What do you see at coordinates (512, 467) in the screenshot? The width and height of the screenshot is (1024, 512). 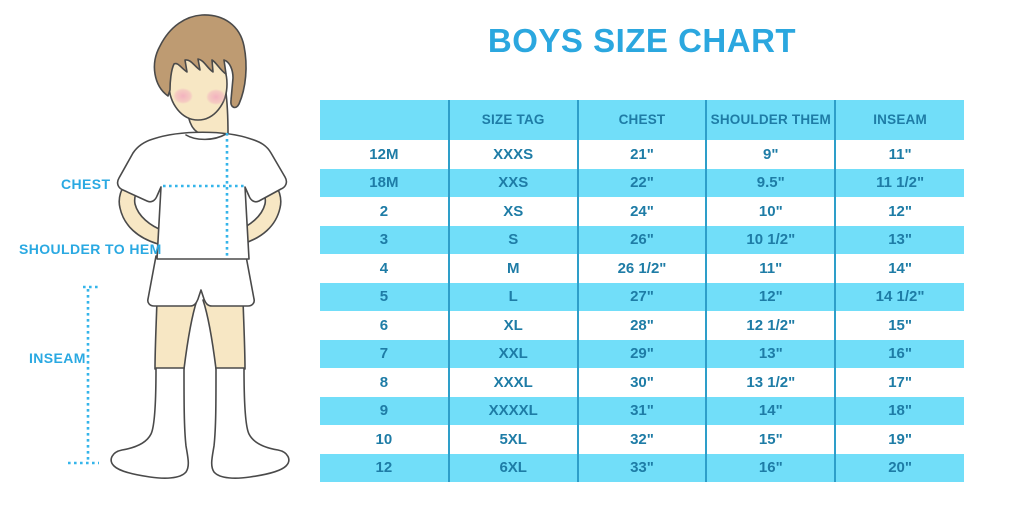 I see `cell-size-tag: 6XL` at bounding box center [512, 467].